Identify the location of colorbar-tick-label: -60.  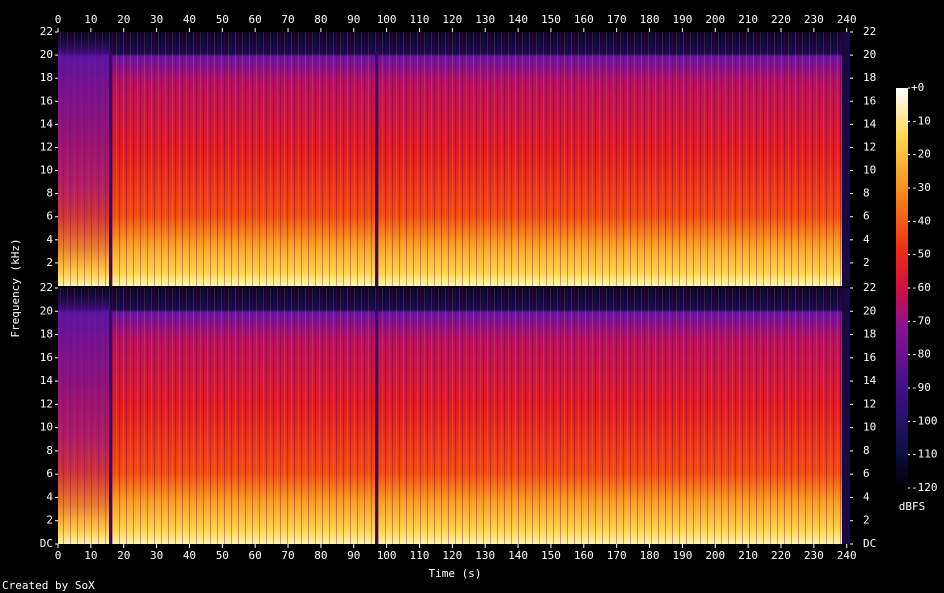
(921, 287).